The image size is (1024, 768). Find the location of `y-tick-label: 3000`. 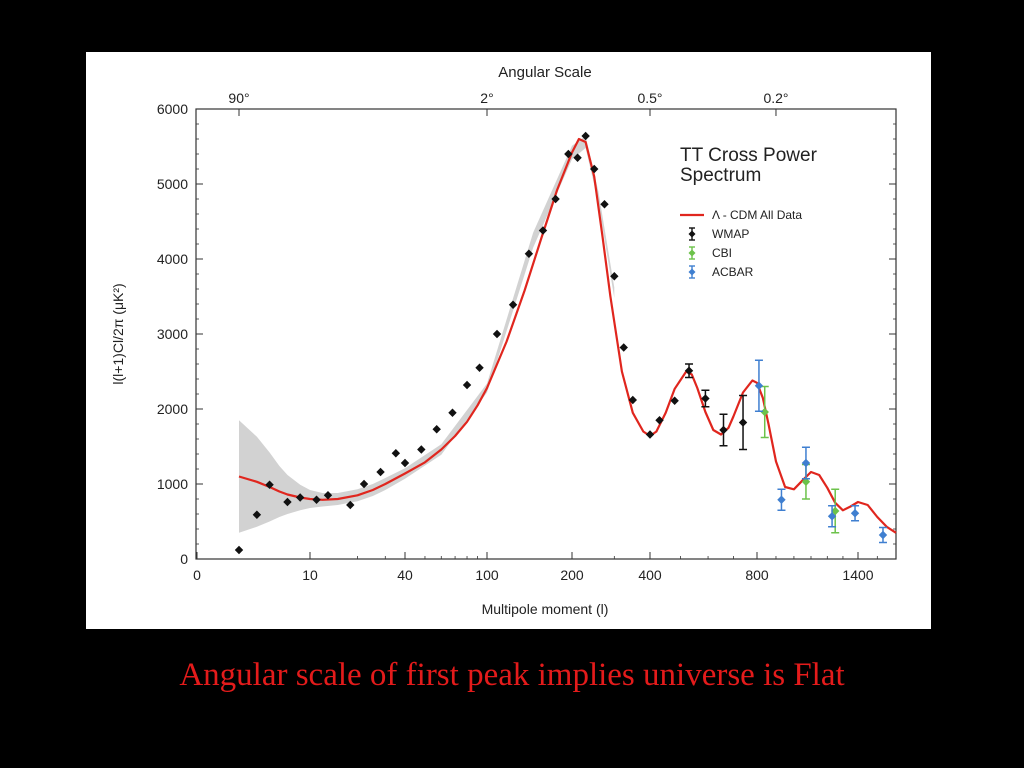

y-tick-label: 3000 is located at coordinates (172, 334).